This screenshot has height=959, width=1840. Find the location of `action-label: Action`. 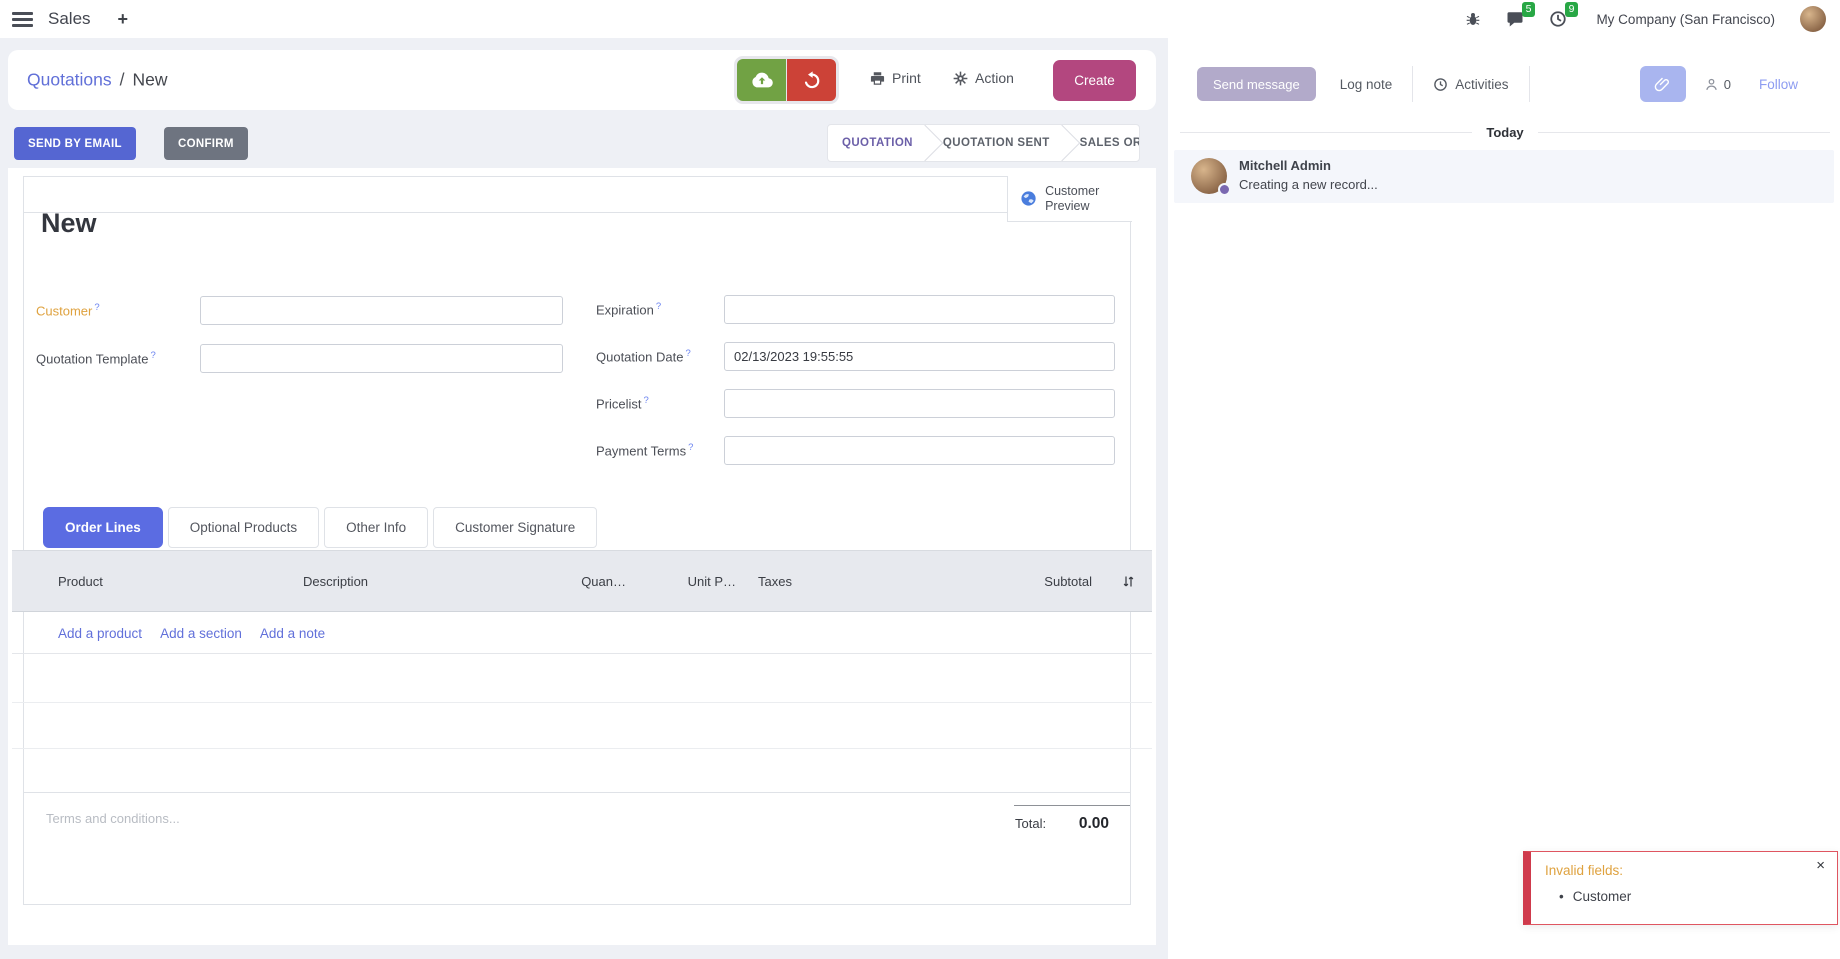

action-label: Action is located at coordinates (994, 78).